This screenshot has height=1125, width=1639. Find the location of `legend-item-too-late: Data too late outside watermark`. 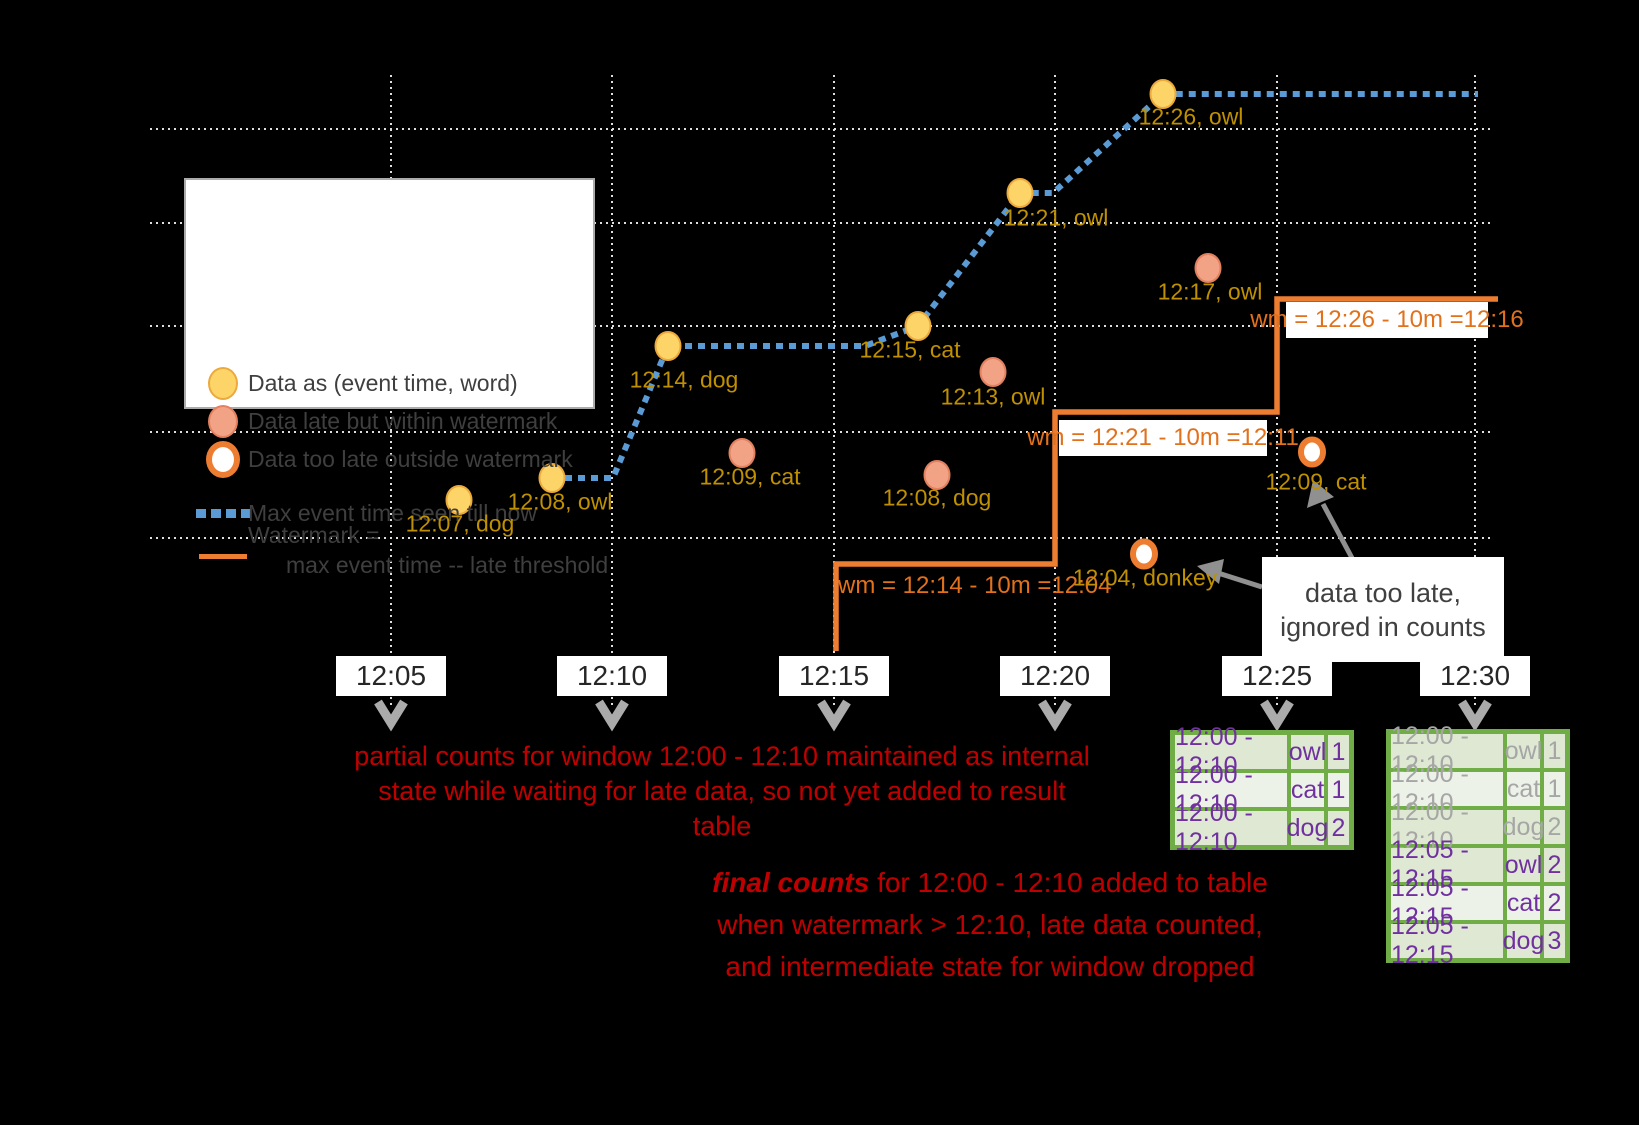

legend-item-too-late: Data too late outside watermark is located at coordinates (389, 459).